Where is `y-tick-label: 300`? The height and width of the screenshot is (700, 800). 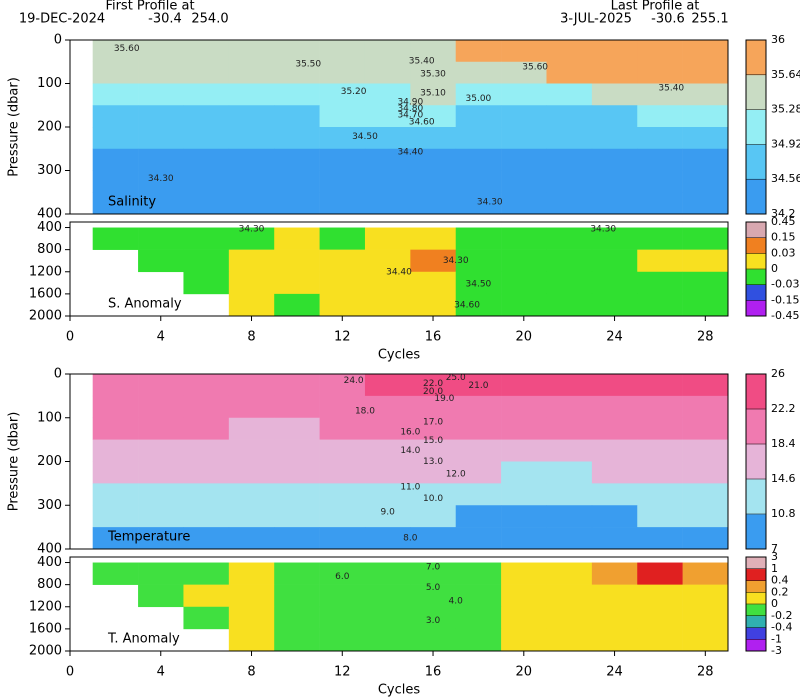 y-tick-label: 300 is located at coordinates (49, 170).